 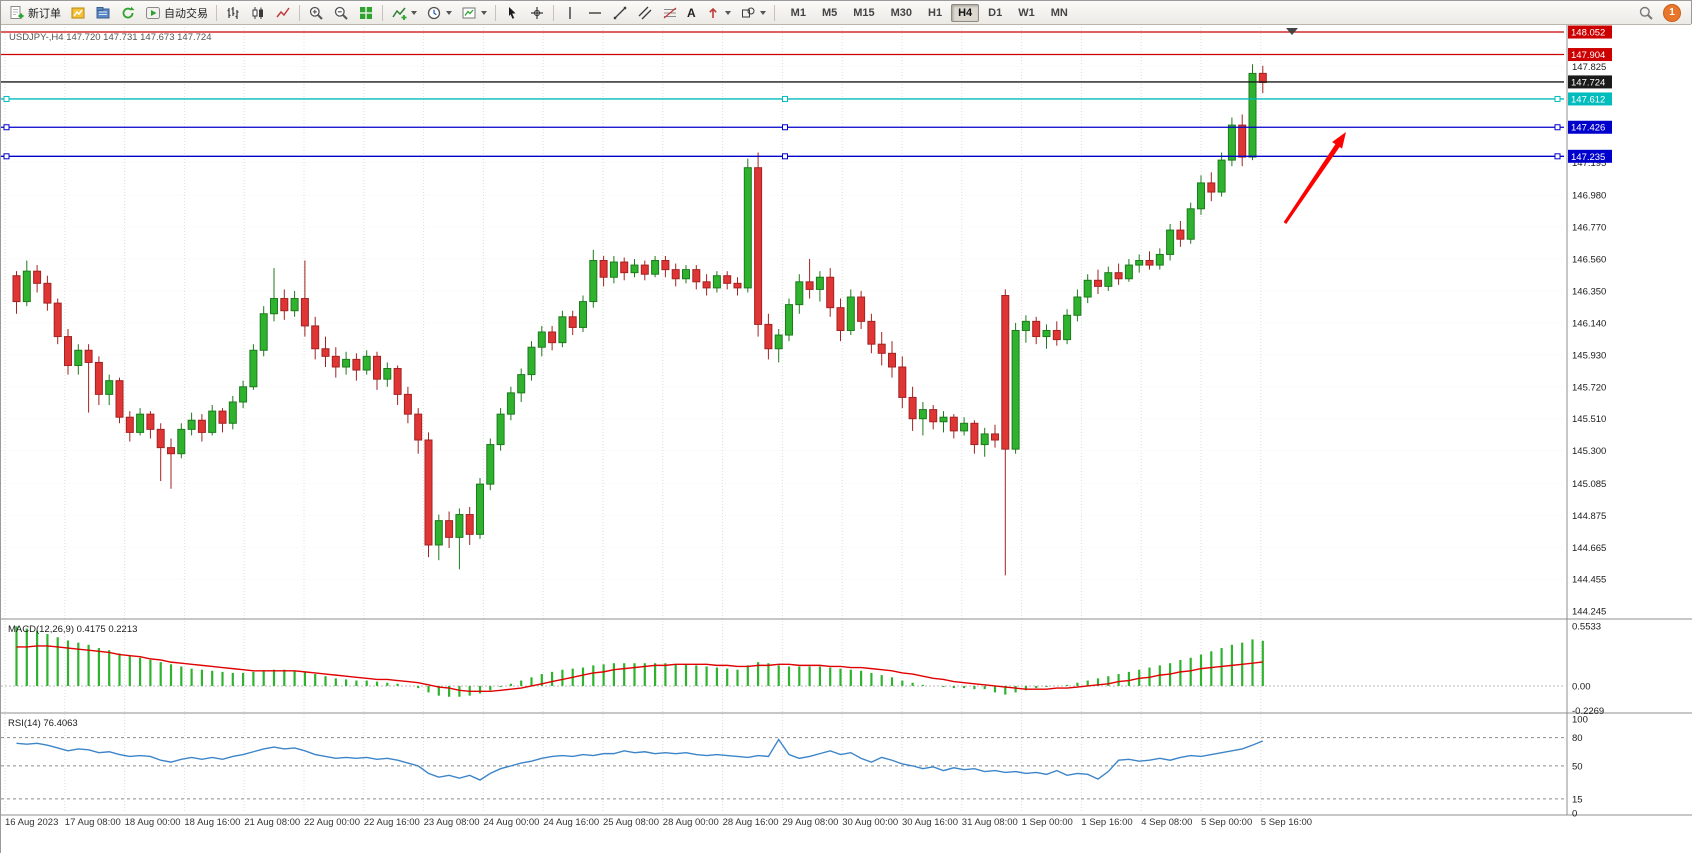 What do you see at coordinates (103, 12) in the screenshot?
I see `profiles-button` at bounding box center [103, 12].